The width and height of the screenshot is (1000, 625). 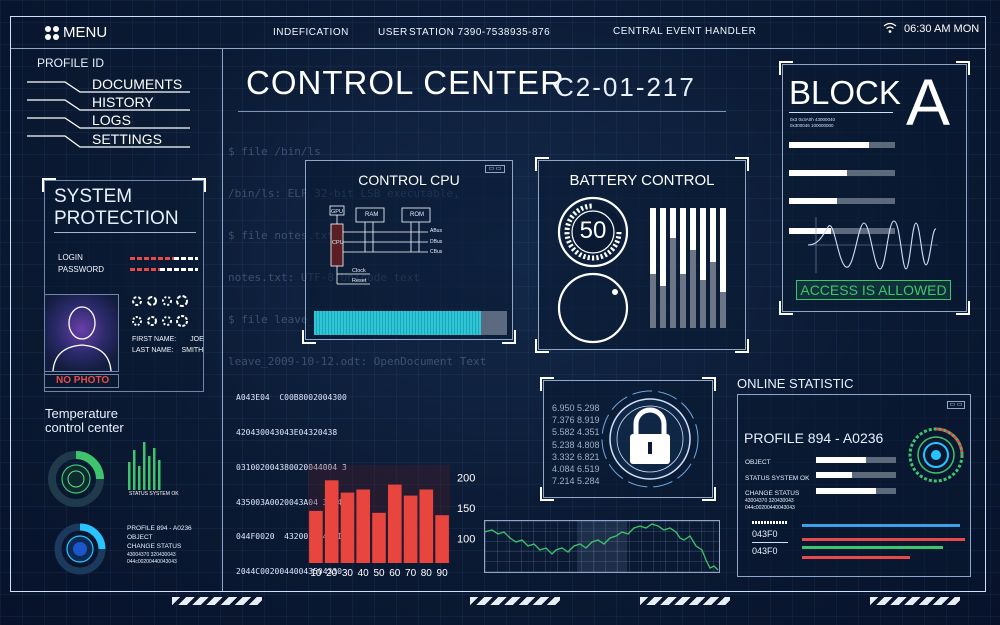 What do you see at coordinates (311, 32) in the screenshot?
I see `identification-label: INDEFICATION` at bounding box center [311, 32].